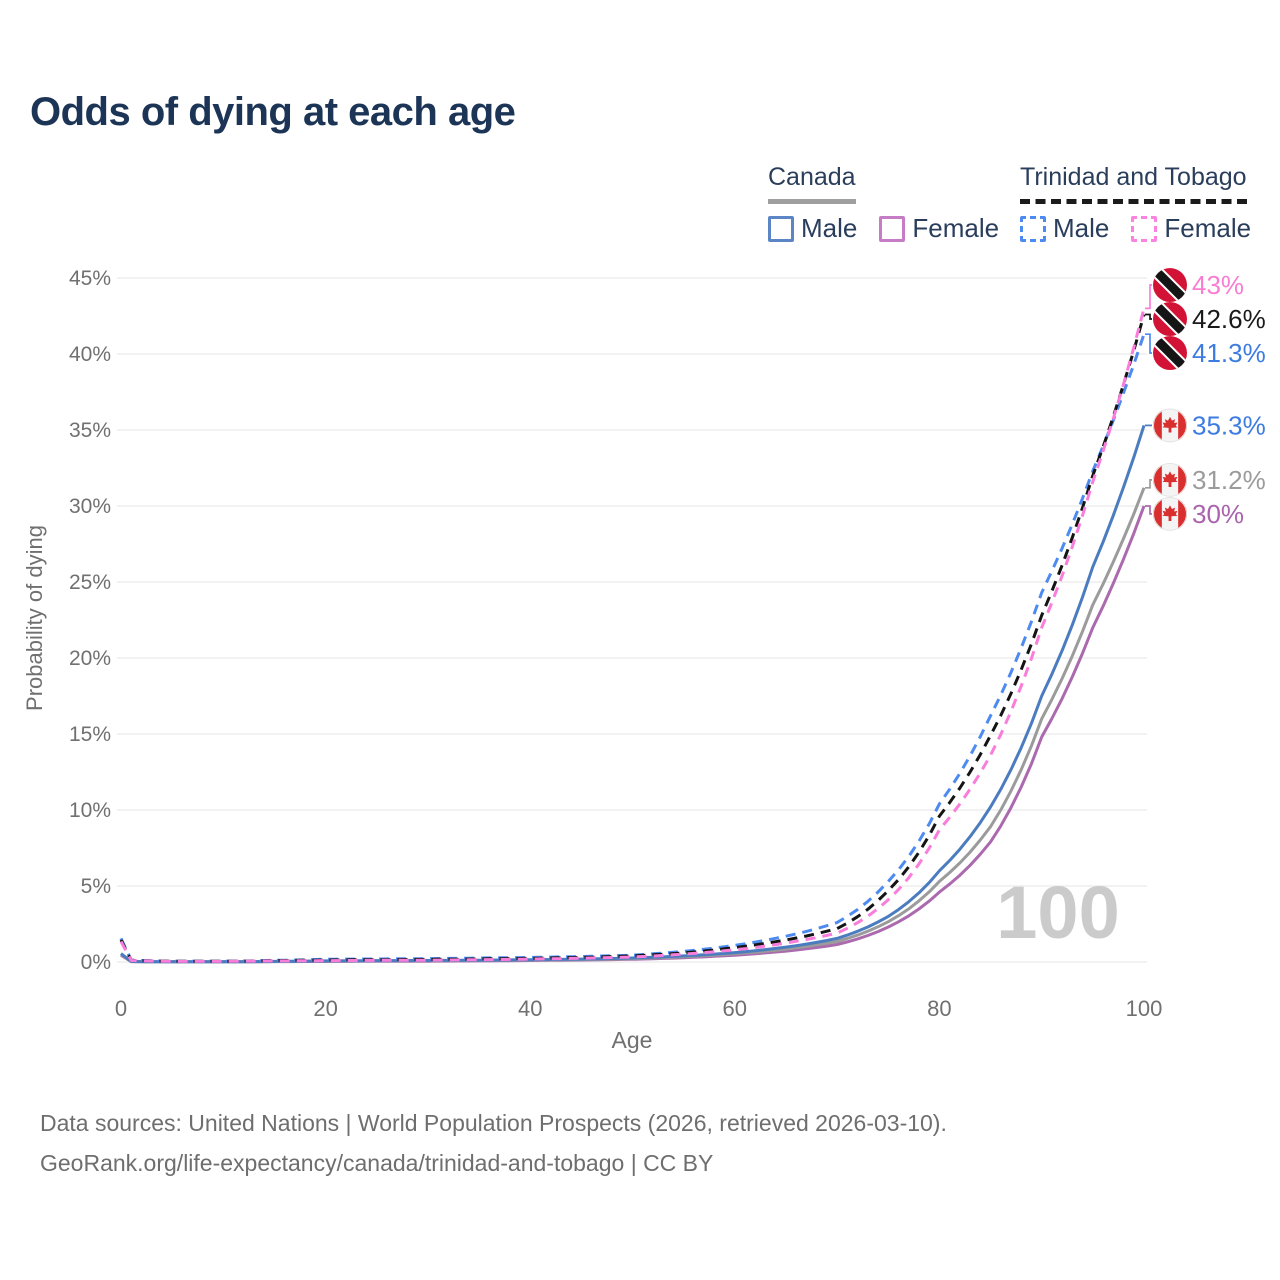  Describe the element at coordinates (96, 962) in the screenshot. I see `y-tick-label: 0%` at that location.